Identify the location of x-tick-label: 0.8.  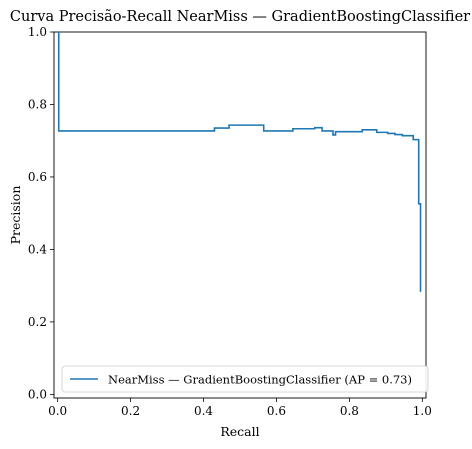
(349, 411).